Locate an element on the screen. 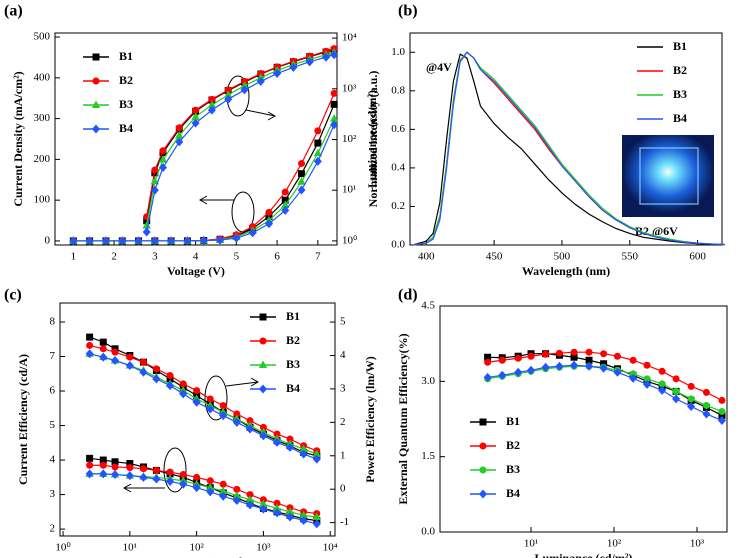  y-tick-label: 200 is located at coordinates (42, 159).